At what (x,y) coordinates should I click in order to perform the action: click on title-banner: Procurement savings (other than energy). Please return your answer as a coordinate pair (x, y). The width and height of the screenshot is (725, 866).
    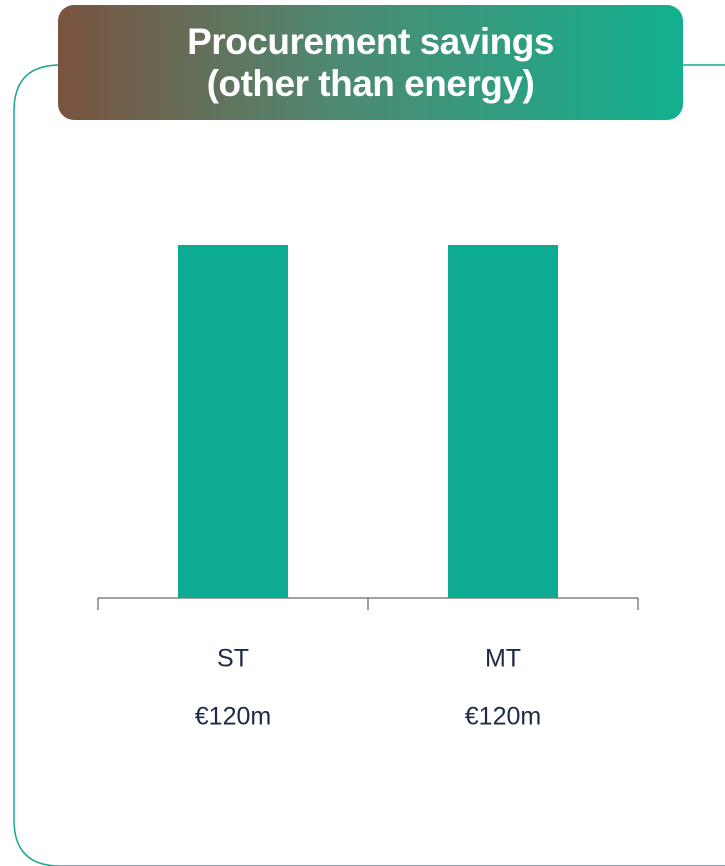
    Looking at the image, I should click on (370, 62).